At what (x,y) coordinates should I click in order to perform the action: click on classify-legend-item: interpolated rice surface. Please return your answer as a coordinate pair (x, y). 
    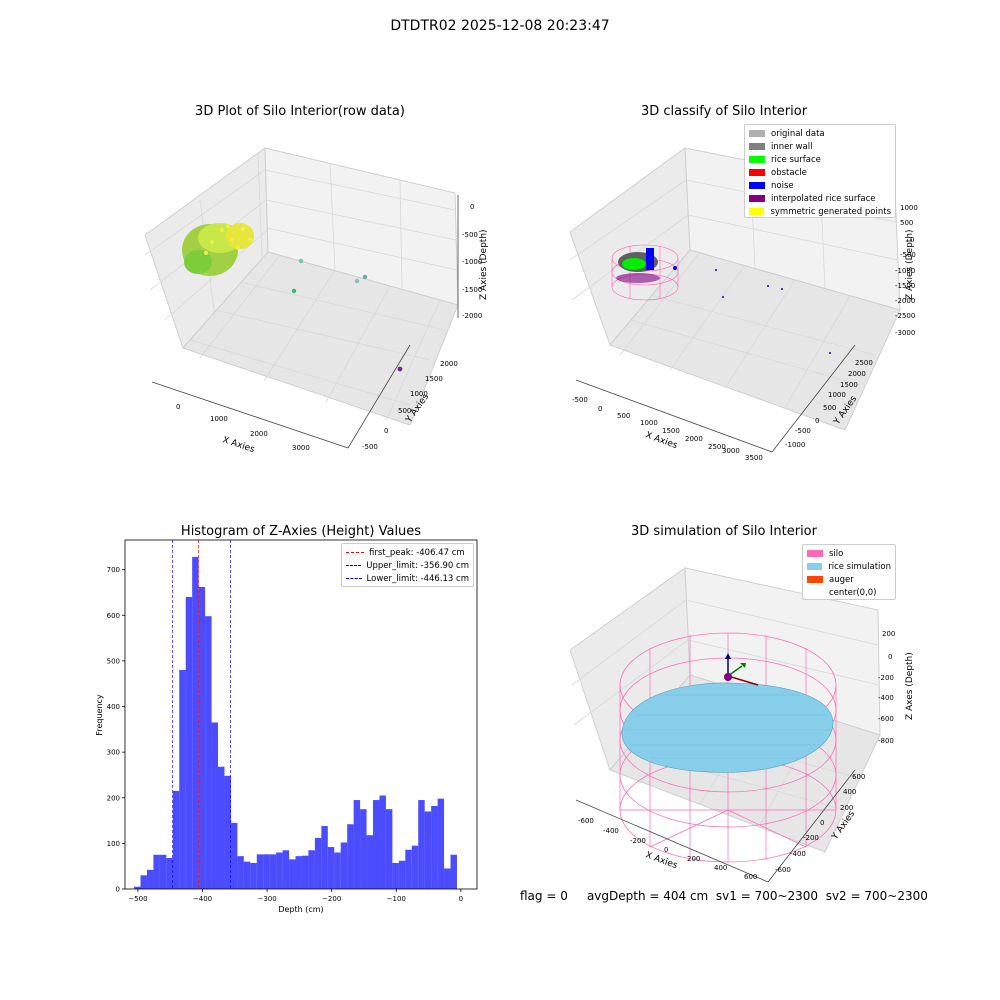
    Looking at the image, I should click on (820, 198).